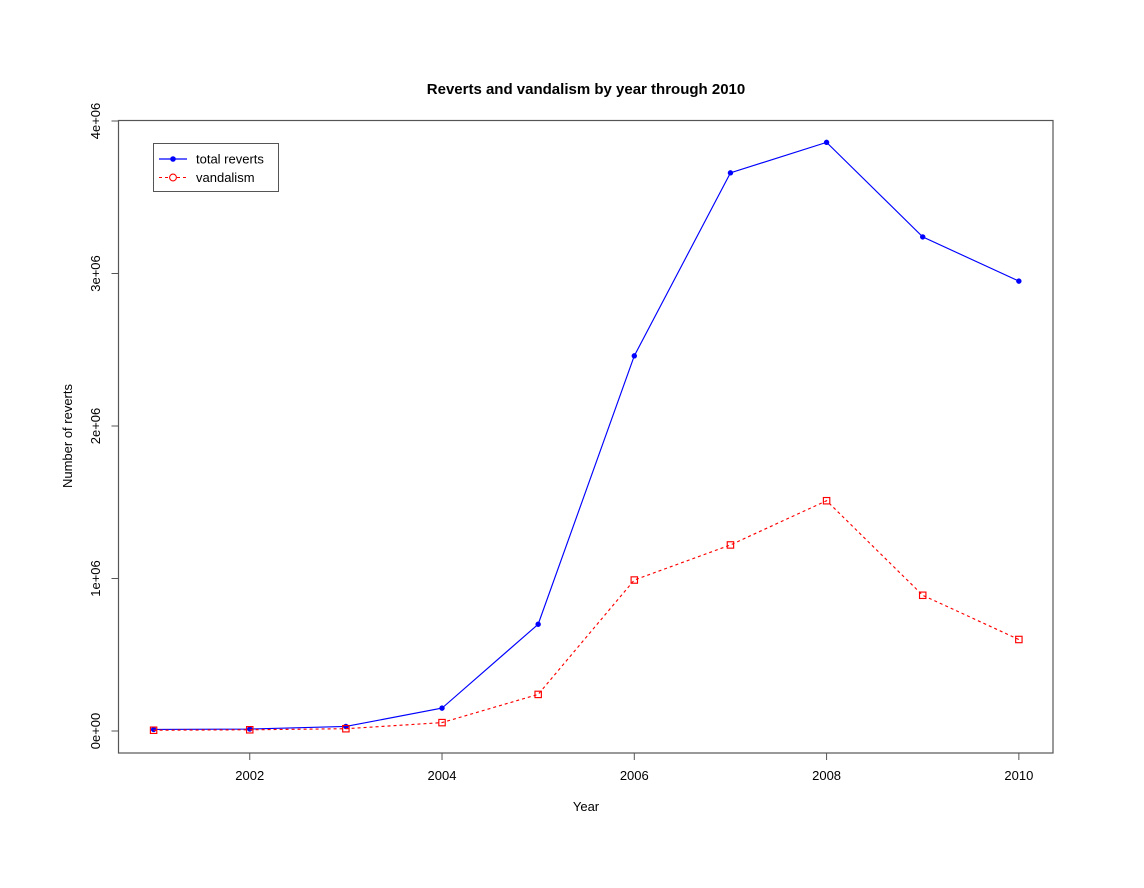  I want to click on y-tick-label: 4e+06, so click(95, 121).